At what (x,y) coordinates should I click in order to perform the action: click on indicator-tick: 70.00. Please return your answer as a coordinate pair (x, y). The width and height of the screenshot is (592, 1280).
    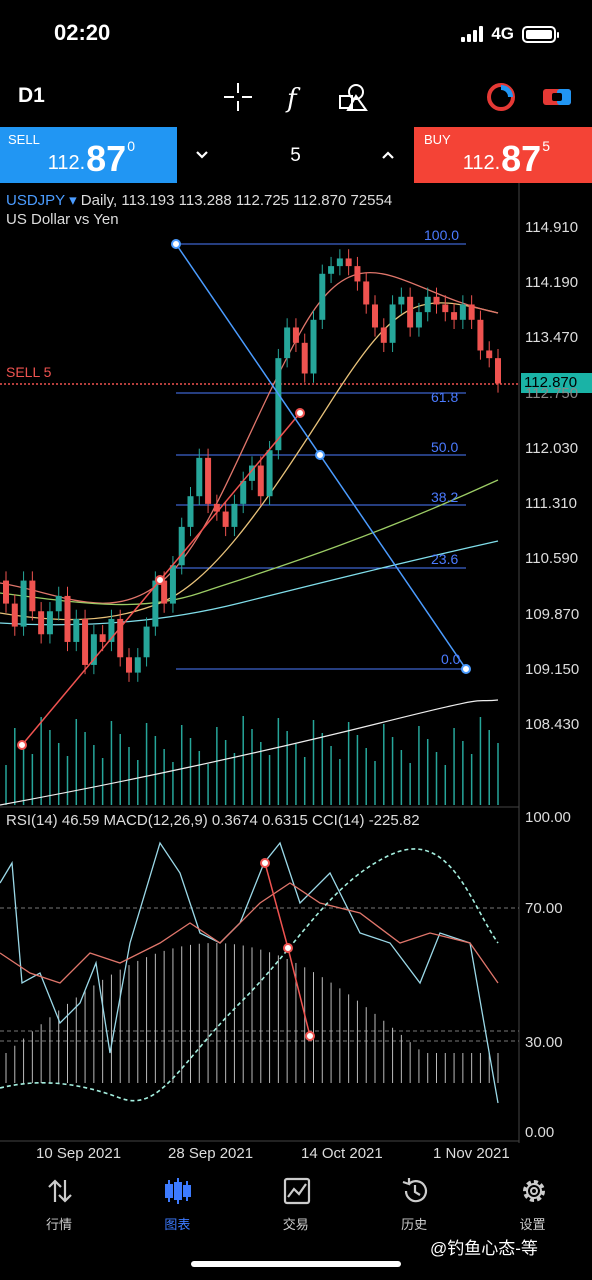
    Looking at the image, I should click on (544, 908).